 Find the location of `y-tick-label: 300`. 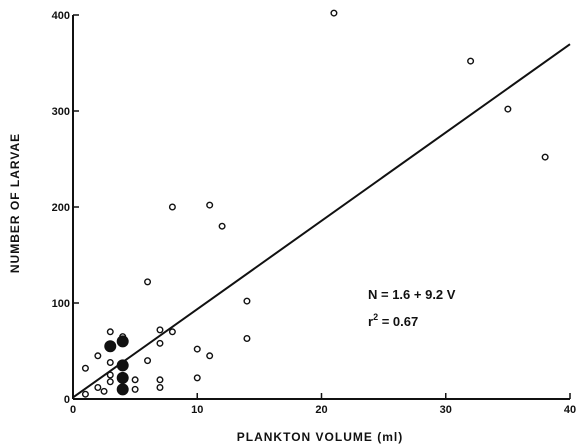

y-tick-label: 300 is located at coordinates (61, 112).